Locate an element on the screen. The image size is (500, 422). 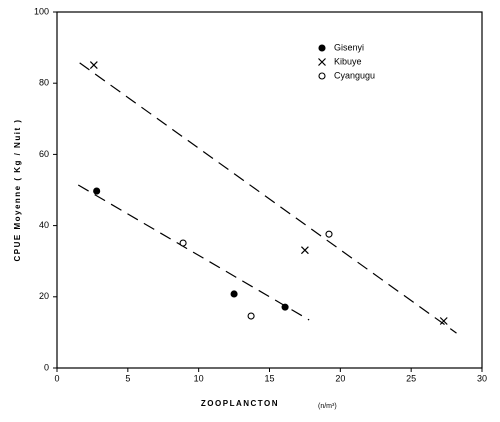
y-tick-label: 100 is located at coordinates (41, 11).